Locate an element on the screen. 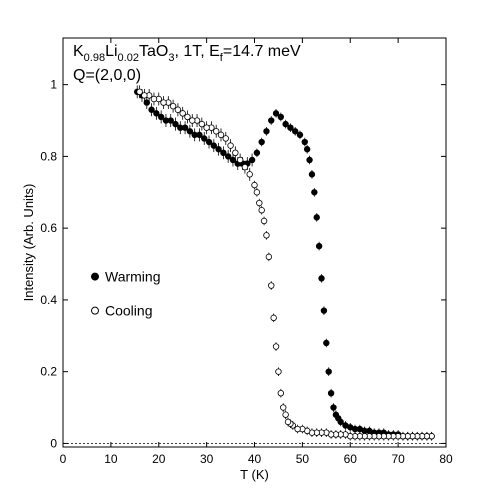 Image resolution: width=491 pixels, height=504 pixels. x-tick-label: 10 is located at coordinates (111, 459).